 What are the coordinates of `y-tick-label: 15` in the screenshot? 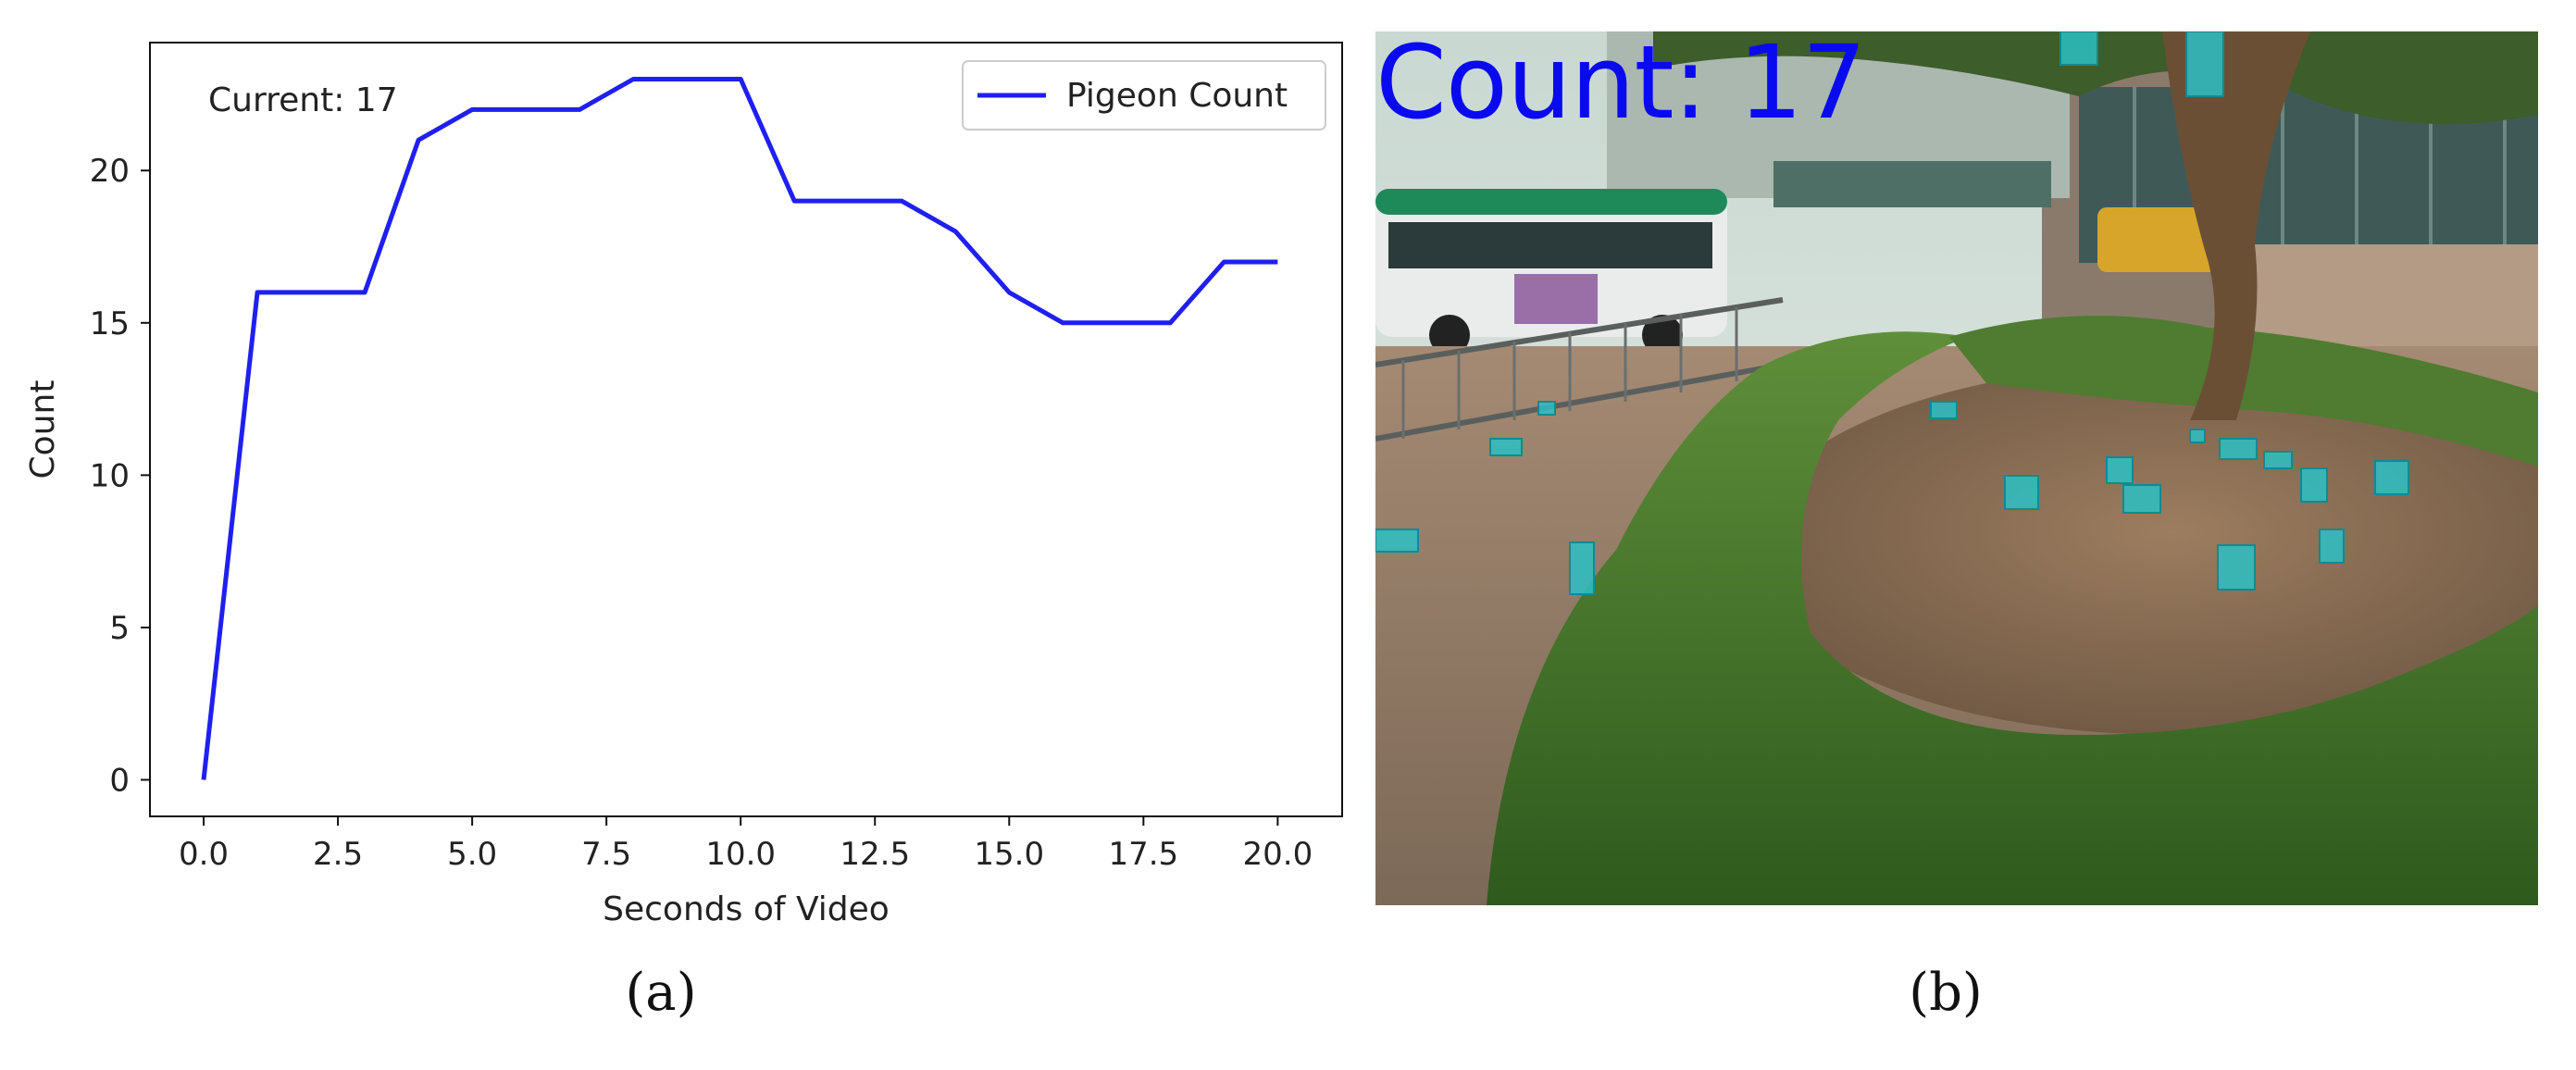 It's located at (110, 323).